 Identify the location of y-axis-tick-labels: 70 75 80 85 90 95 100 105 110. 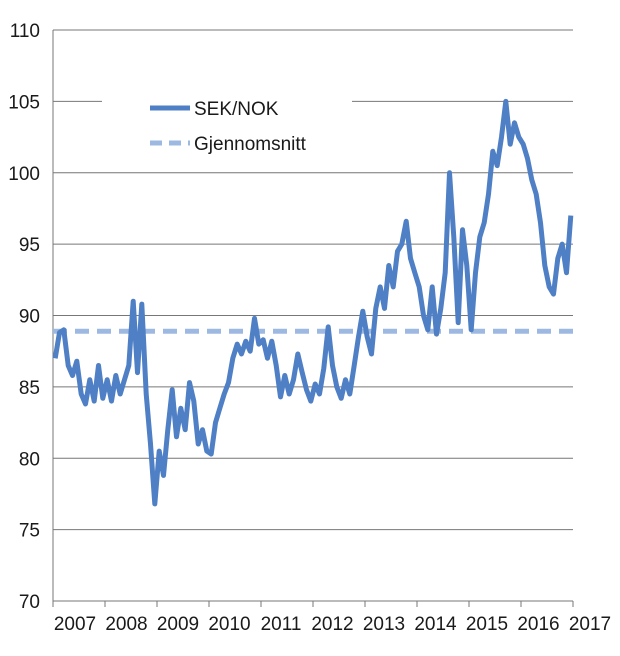
(24, 317).